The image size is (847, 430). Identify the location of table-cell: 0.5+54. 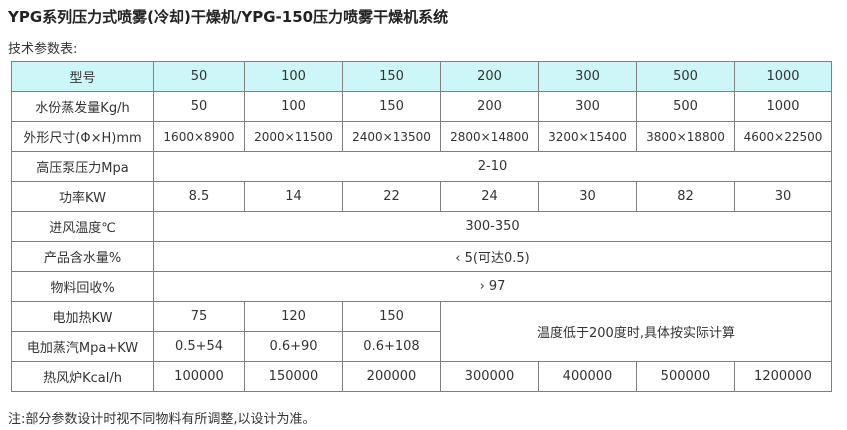
(199, 346).